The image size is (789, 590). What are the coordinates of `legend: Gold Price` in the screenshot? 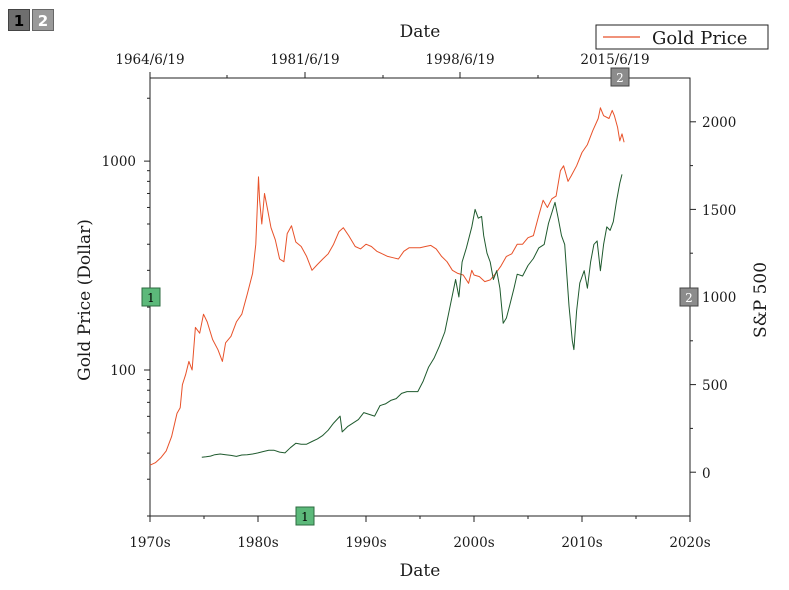 It's located at (682, 37).